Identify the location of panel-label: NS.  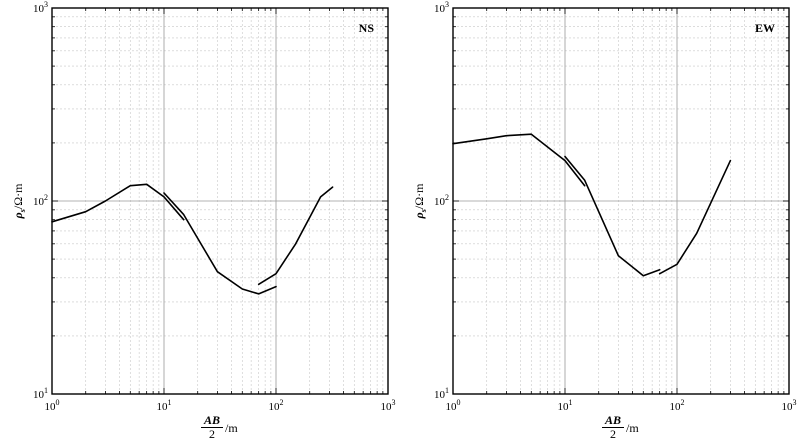
(367, 28).